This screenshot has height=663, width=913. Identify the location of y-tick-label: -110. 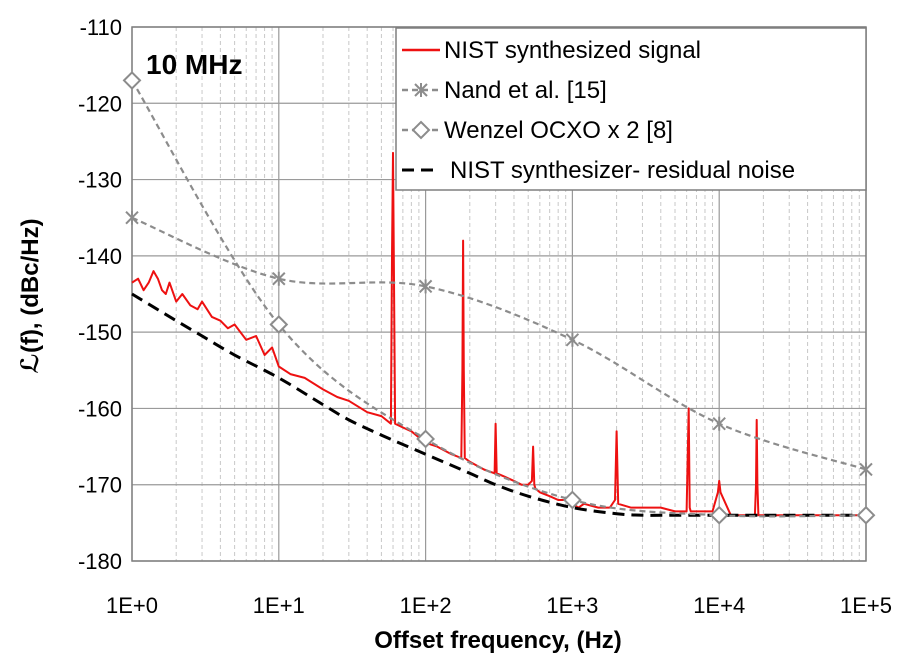
(101, 27).